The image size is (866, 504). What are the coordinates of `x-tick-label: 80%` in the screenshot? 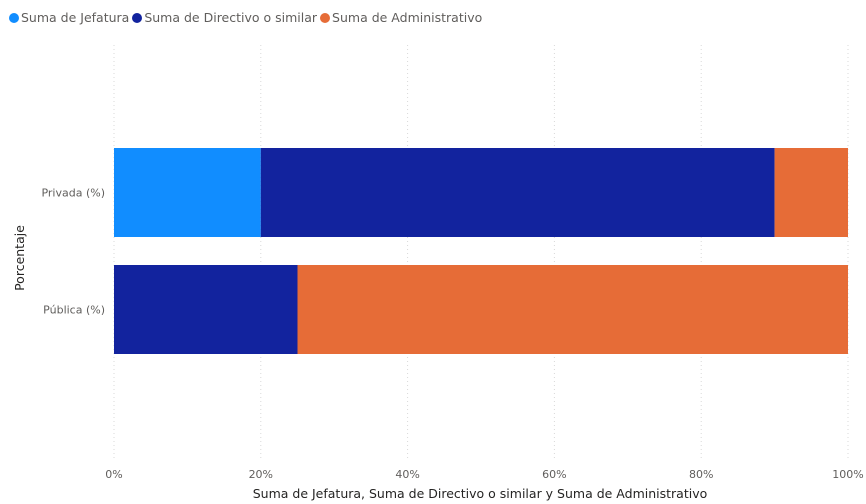 It's located at (701, 474).